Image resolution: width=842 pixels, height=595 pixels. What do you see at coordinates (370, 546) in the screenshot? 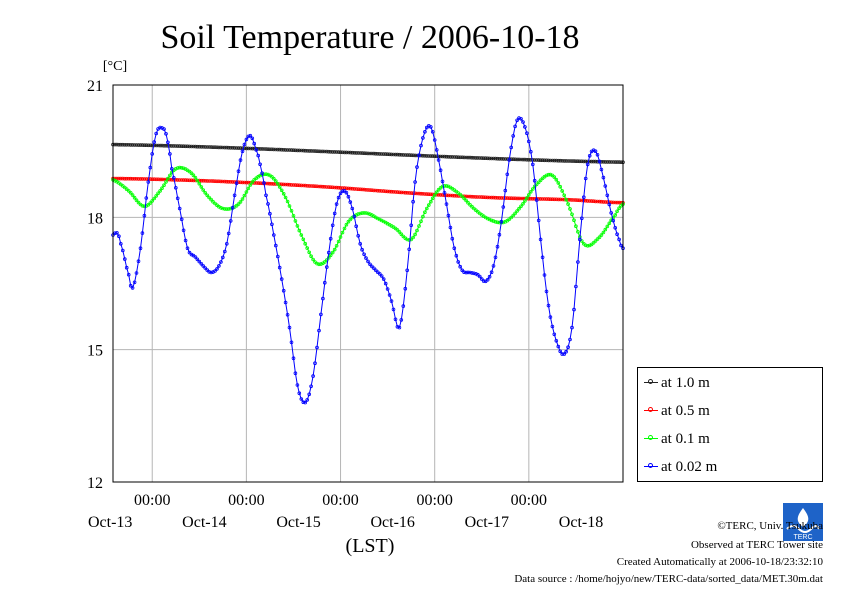
I see `x-axis-label: (LST)` at bounding box center [370, 546].